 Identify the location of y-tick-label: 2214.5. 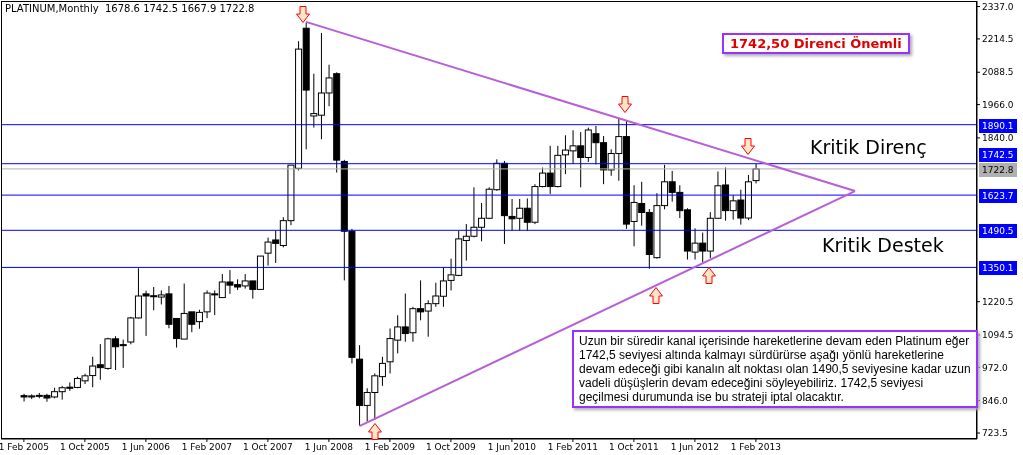
(998, 39).